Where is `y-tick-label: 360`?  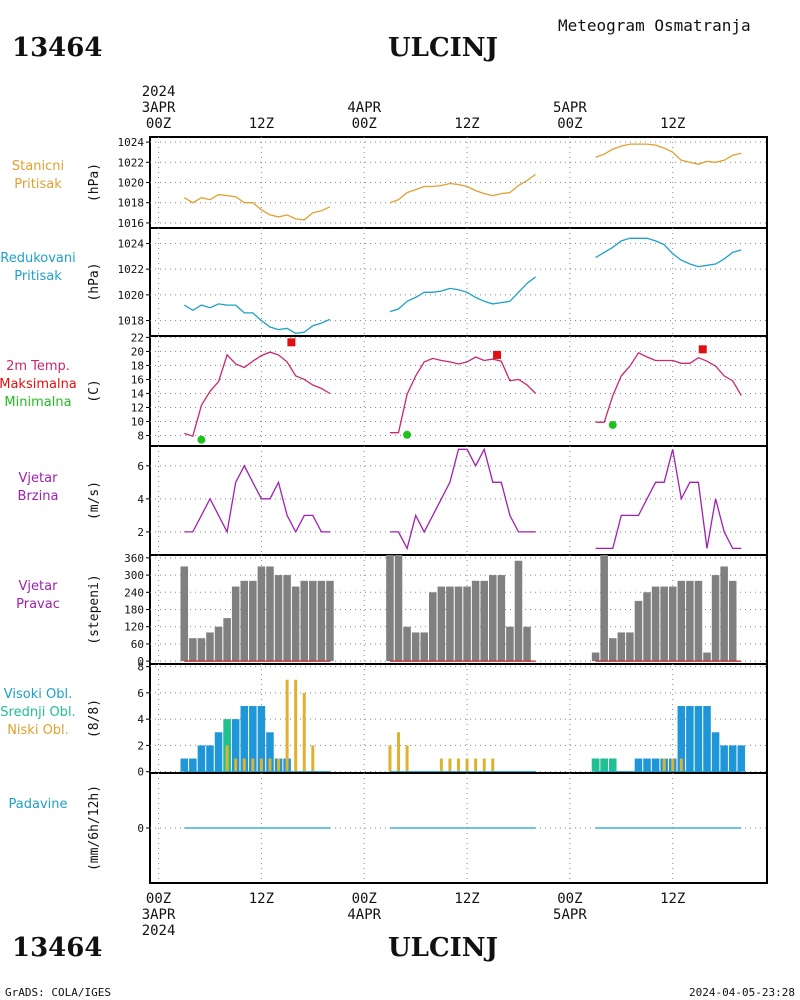
y-tick-label: 360 is located at coordinates (134, 558).